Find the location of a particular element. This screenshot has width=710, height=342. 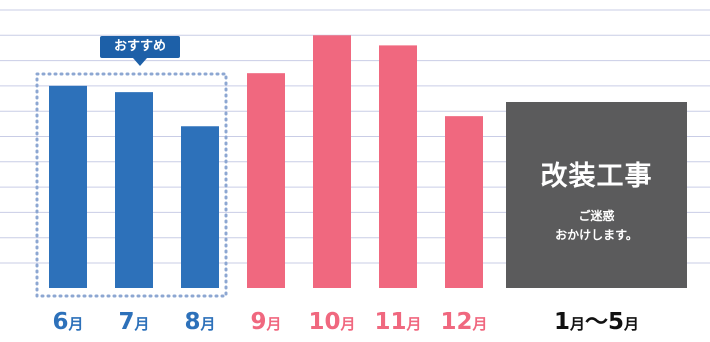

closed-period-label: 1月〜5月 is located at coordinates (596, 322).